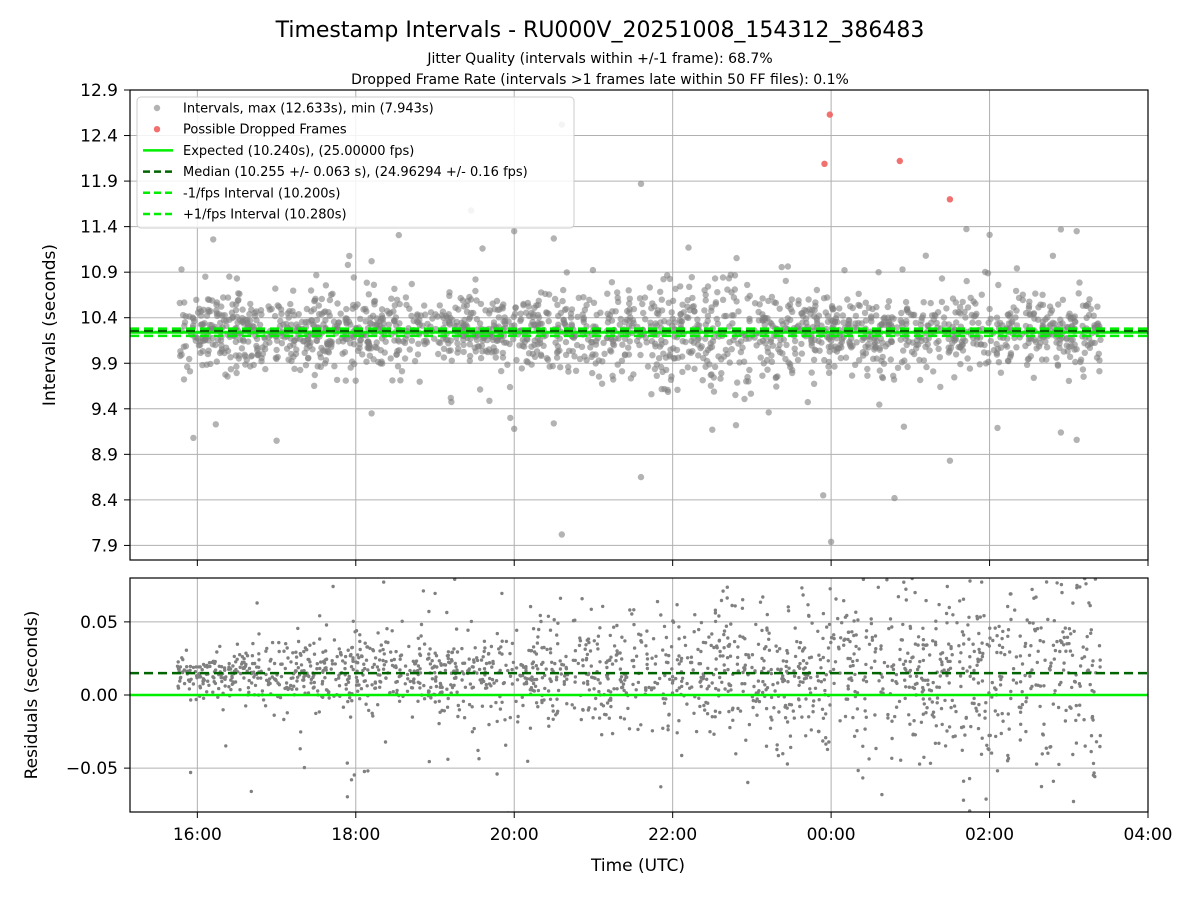  Describe the element at coordinates (50, 325) in the screenshot. I see `intervals-y-axis-label: Intervals (seconds)` at that location.